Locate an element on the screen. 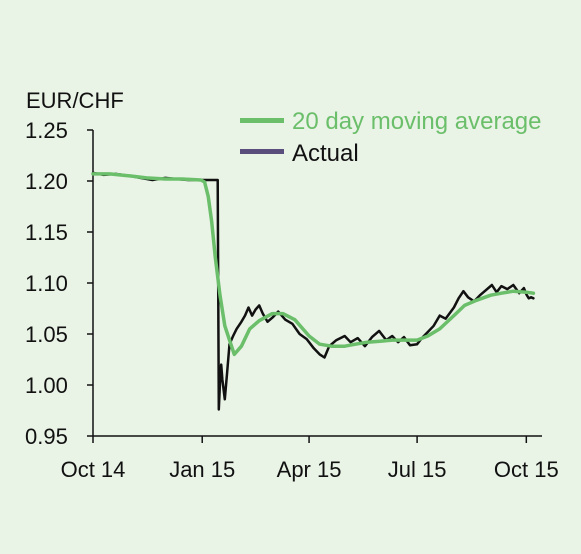  x-tick-label: Apr 15 is located at coordinates (309, 469).